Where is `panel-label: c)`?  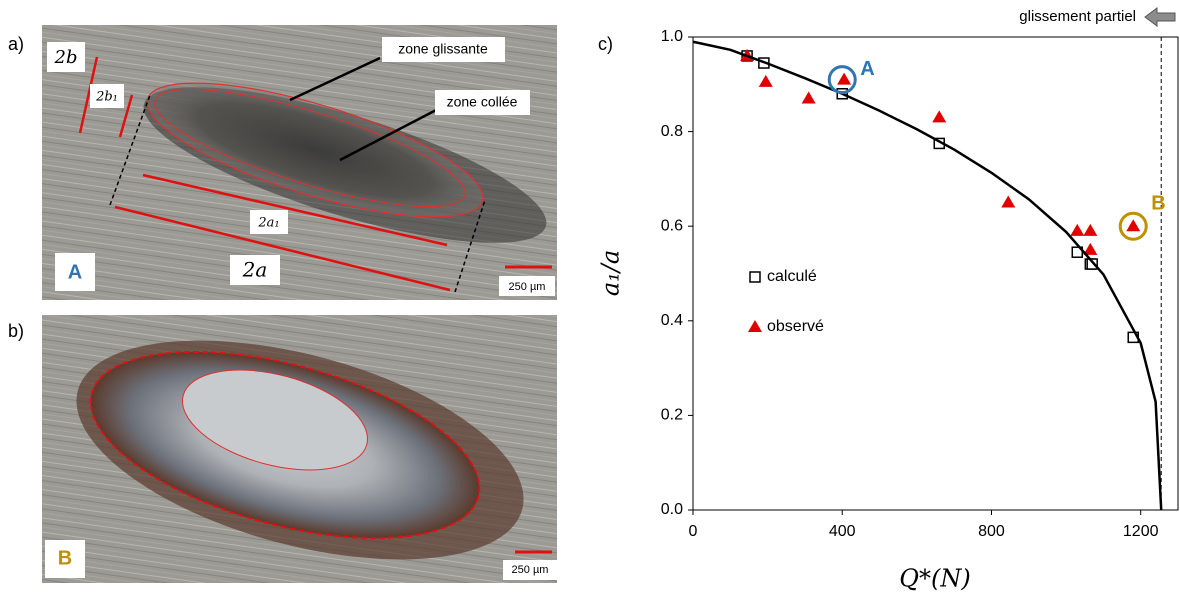 panel-label: c) is located at coordinates (605, 44).